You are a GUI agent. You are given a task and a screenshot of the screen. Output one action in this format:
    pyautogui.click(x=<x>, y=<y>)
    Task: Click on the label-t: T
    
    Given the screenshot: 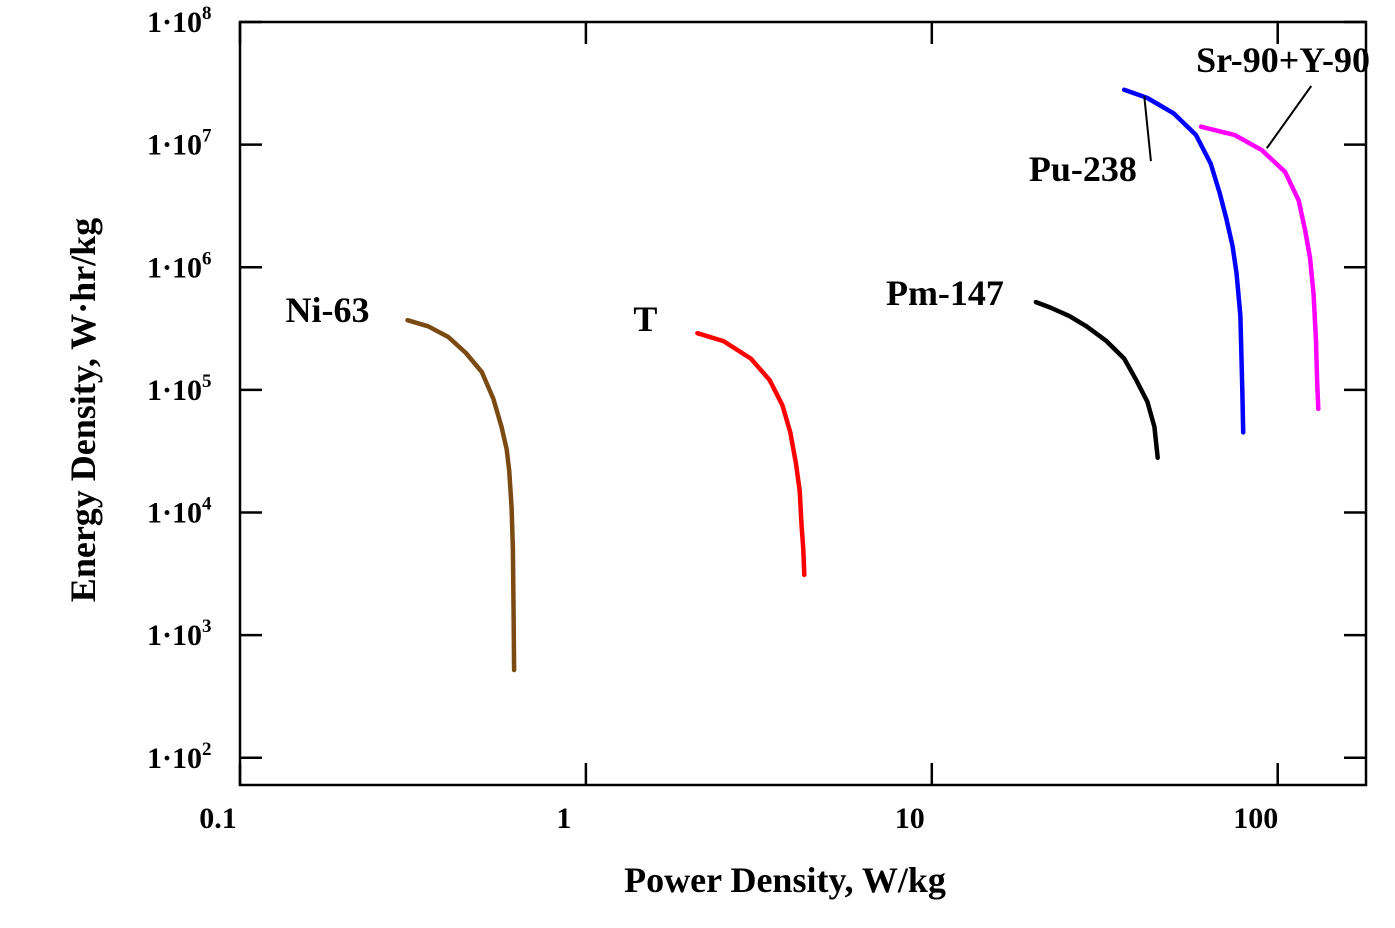 What is the action you would take?
    pyautogui.click(x=645, y=319)
    